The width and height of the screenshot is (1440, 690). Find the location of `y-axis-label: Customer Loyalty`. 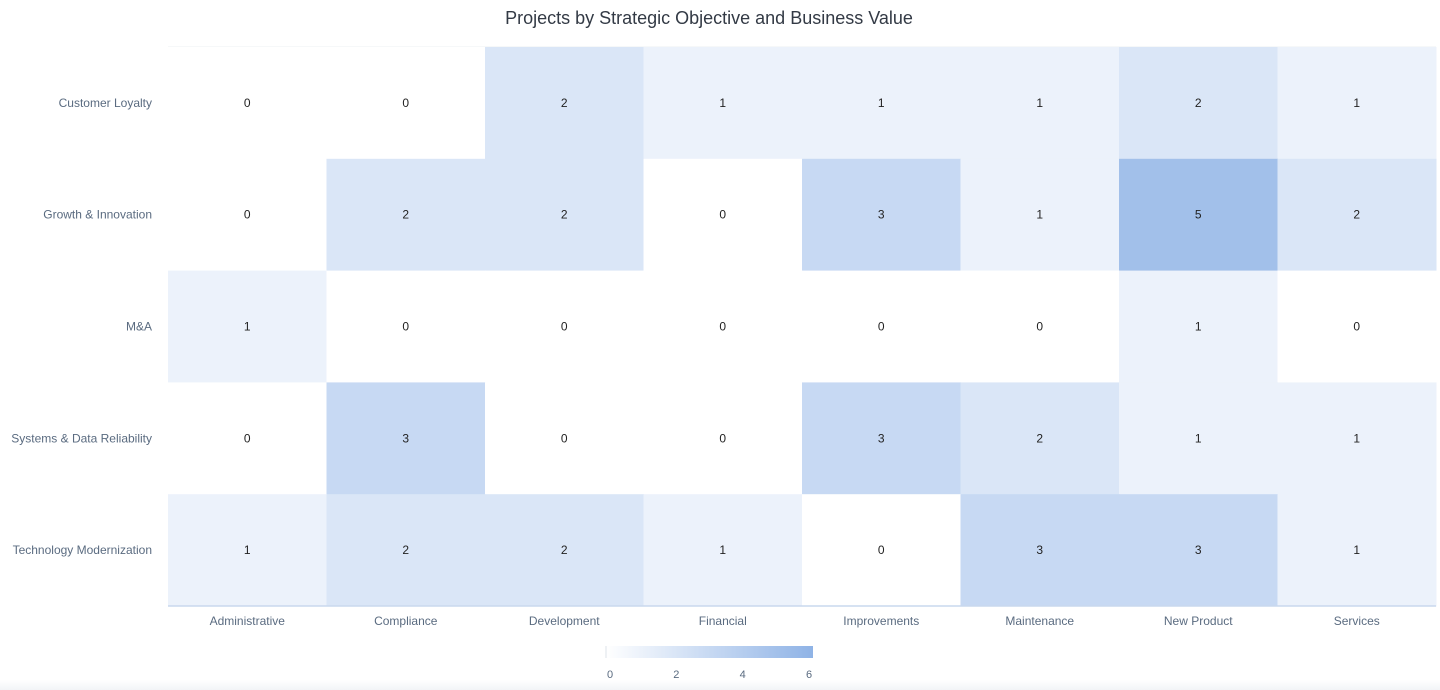

y-axis-label: Customer Loyalty is located at coordinates (105, 103).